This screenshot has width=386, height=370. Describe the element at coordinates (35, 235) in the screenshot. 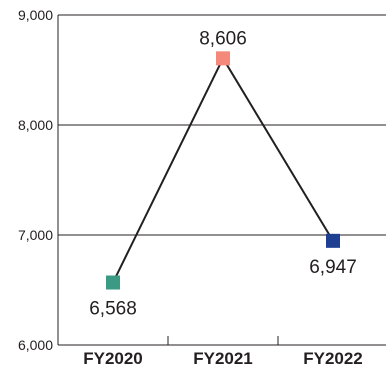

I see `y-tick-label-7000: 7,000` at that location.